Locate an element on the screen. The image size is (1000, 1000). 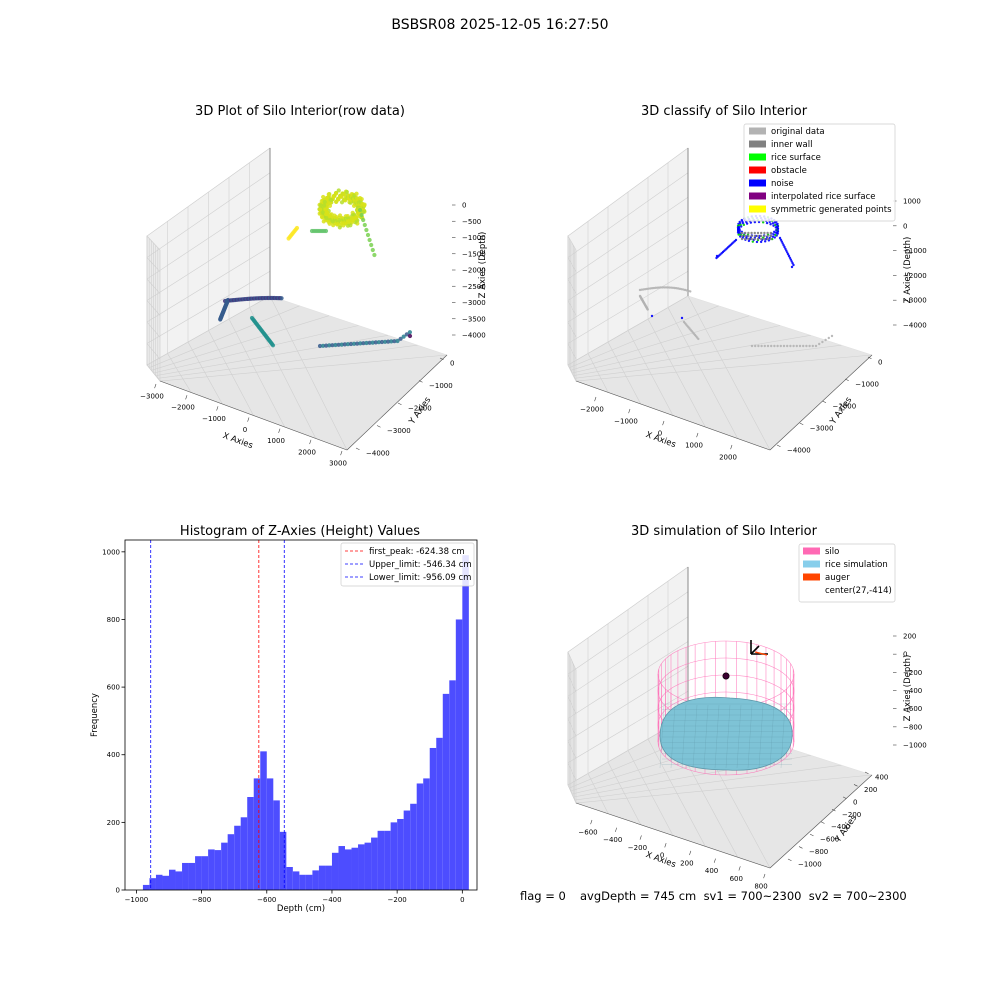
histogram-y-tick-label: 1000 is located at coordinates (111, 552).